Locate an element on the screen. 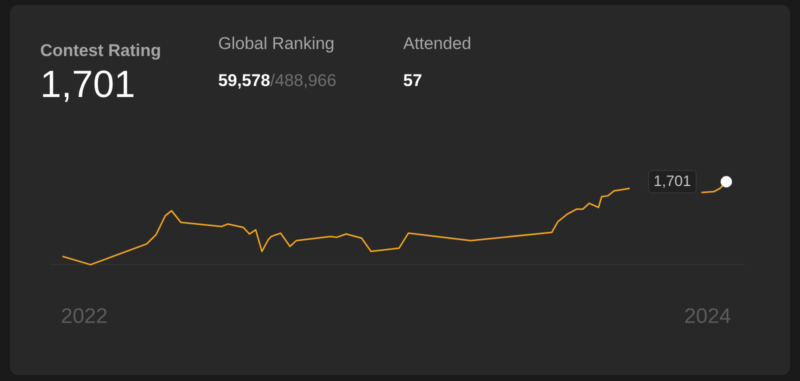 This screenshot has width=800, height=381. text: 59,578 is located at coordinates (244, 81).